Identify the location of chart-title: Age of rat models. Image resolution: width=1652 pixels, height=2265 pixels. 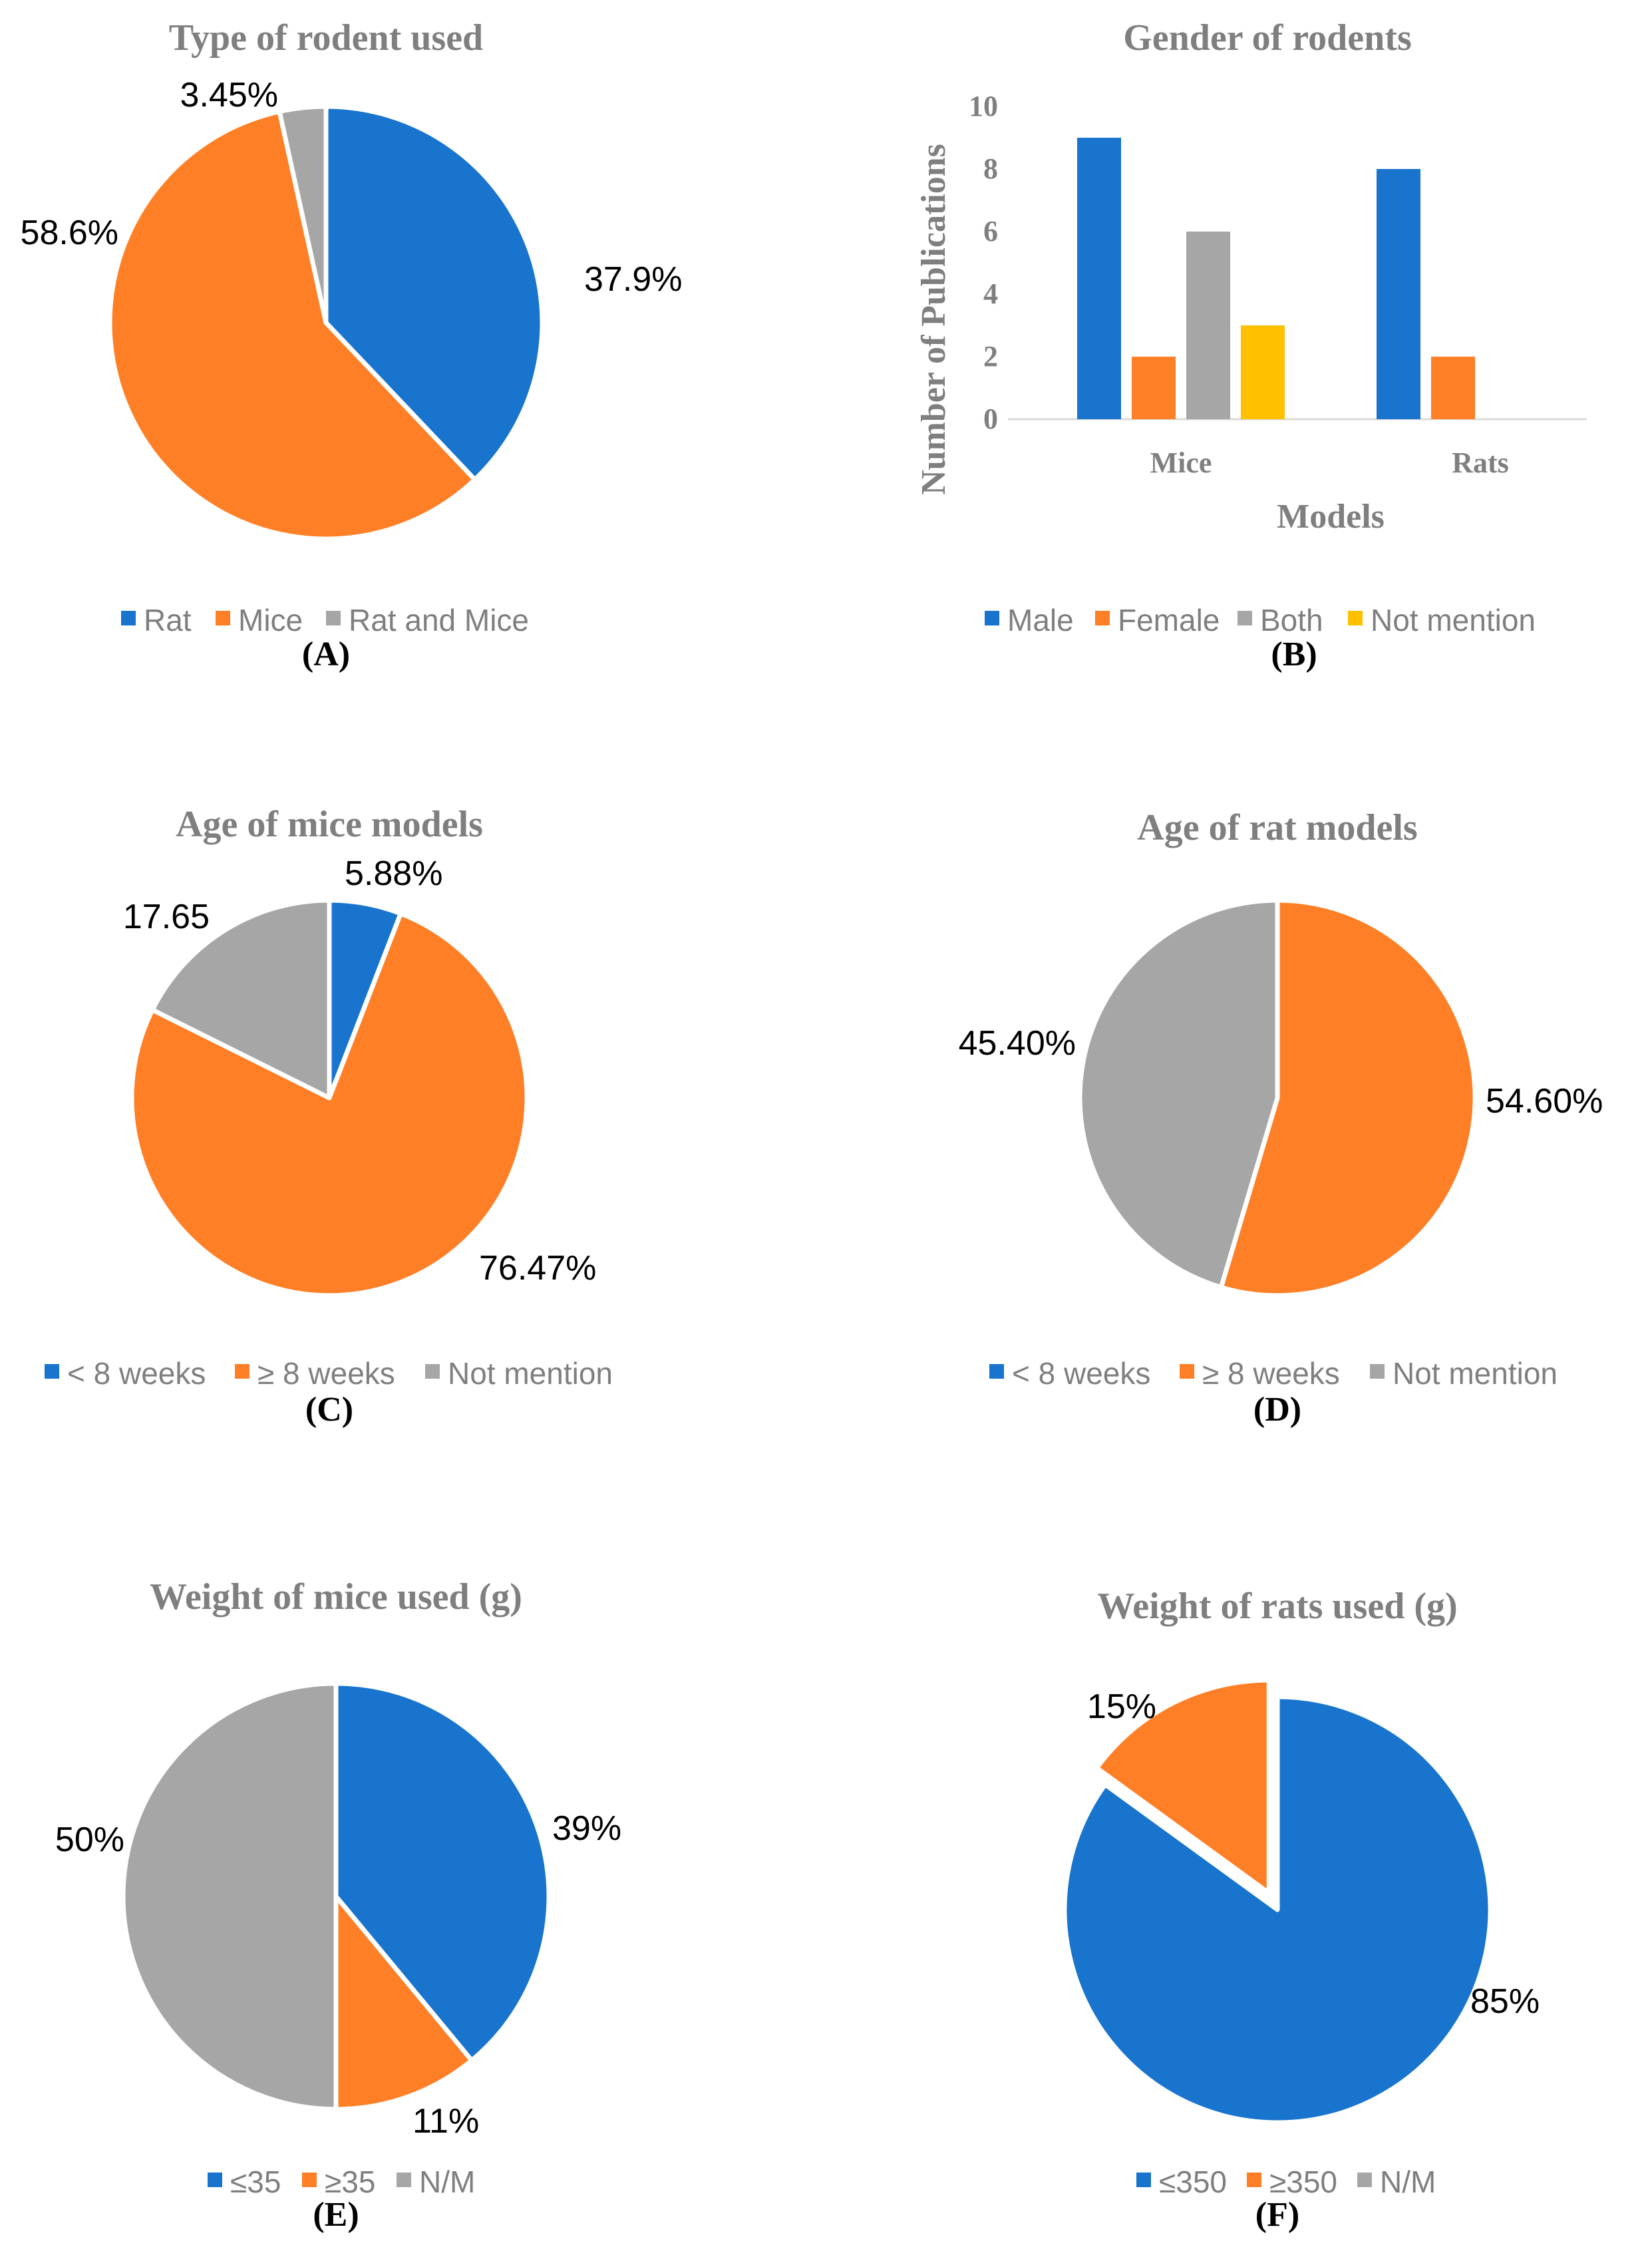
(1277, 827).